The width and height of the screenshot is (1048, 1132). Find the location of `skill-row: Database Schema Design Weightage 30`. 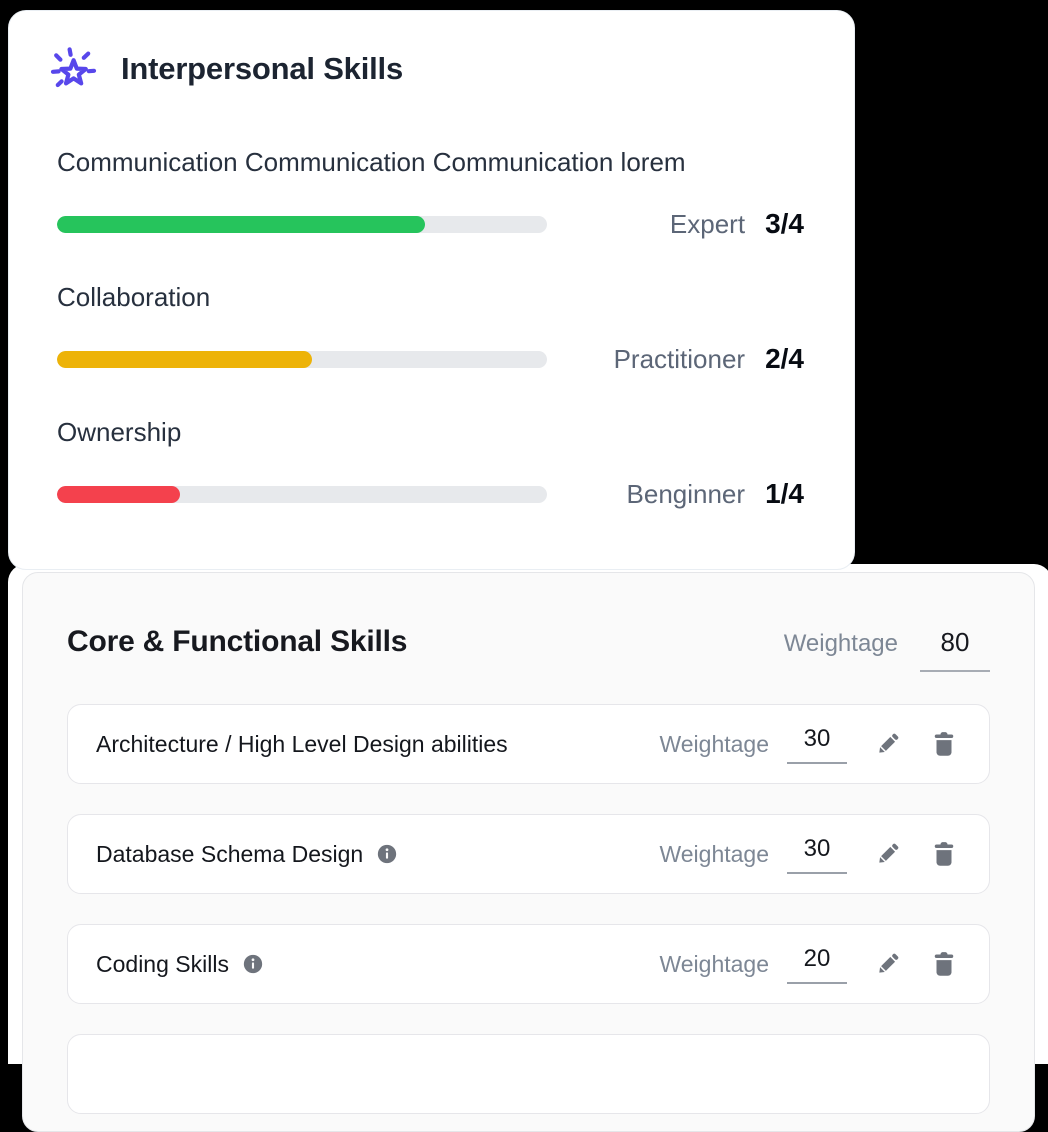

skill-row: Database Schema Design Weightage 30 is located at coordinates (528, 854).